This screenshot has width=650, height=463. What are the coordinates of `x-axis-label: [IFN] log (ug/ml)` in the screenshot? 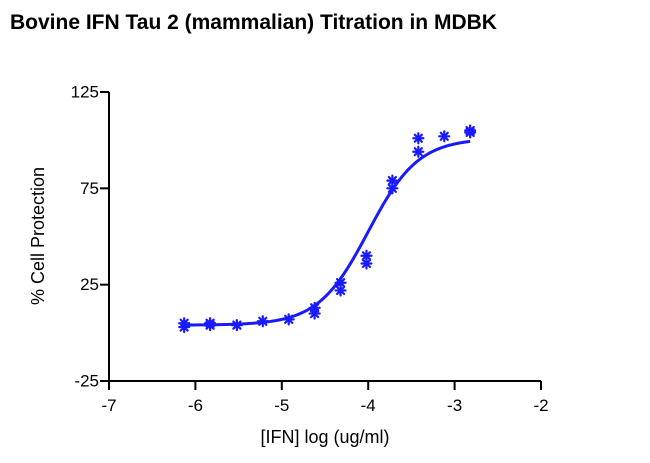 It's located at (324, 437).